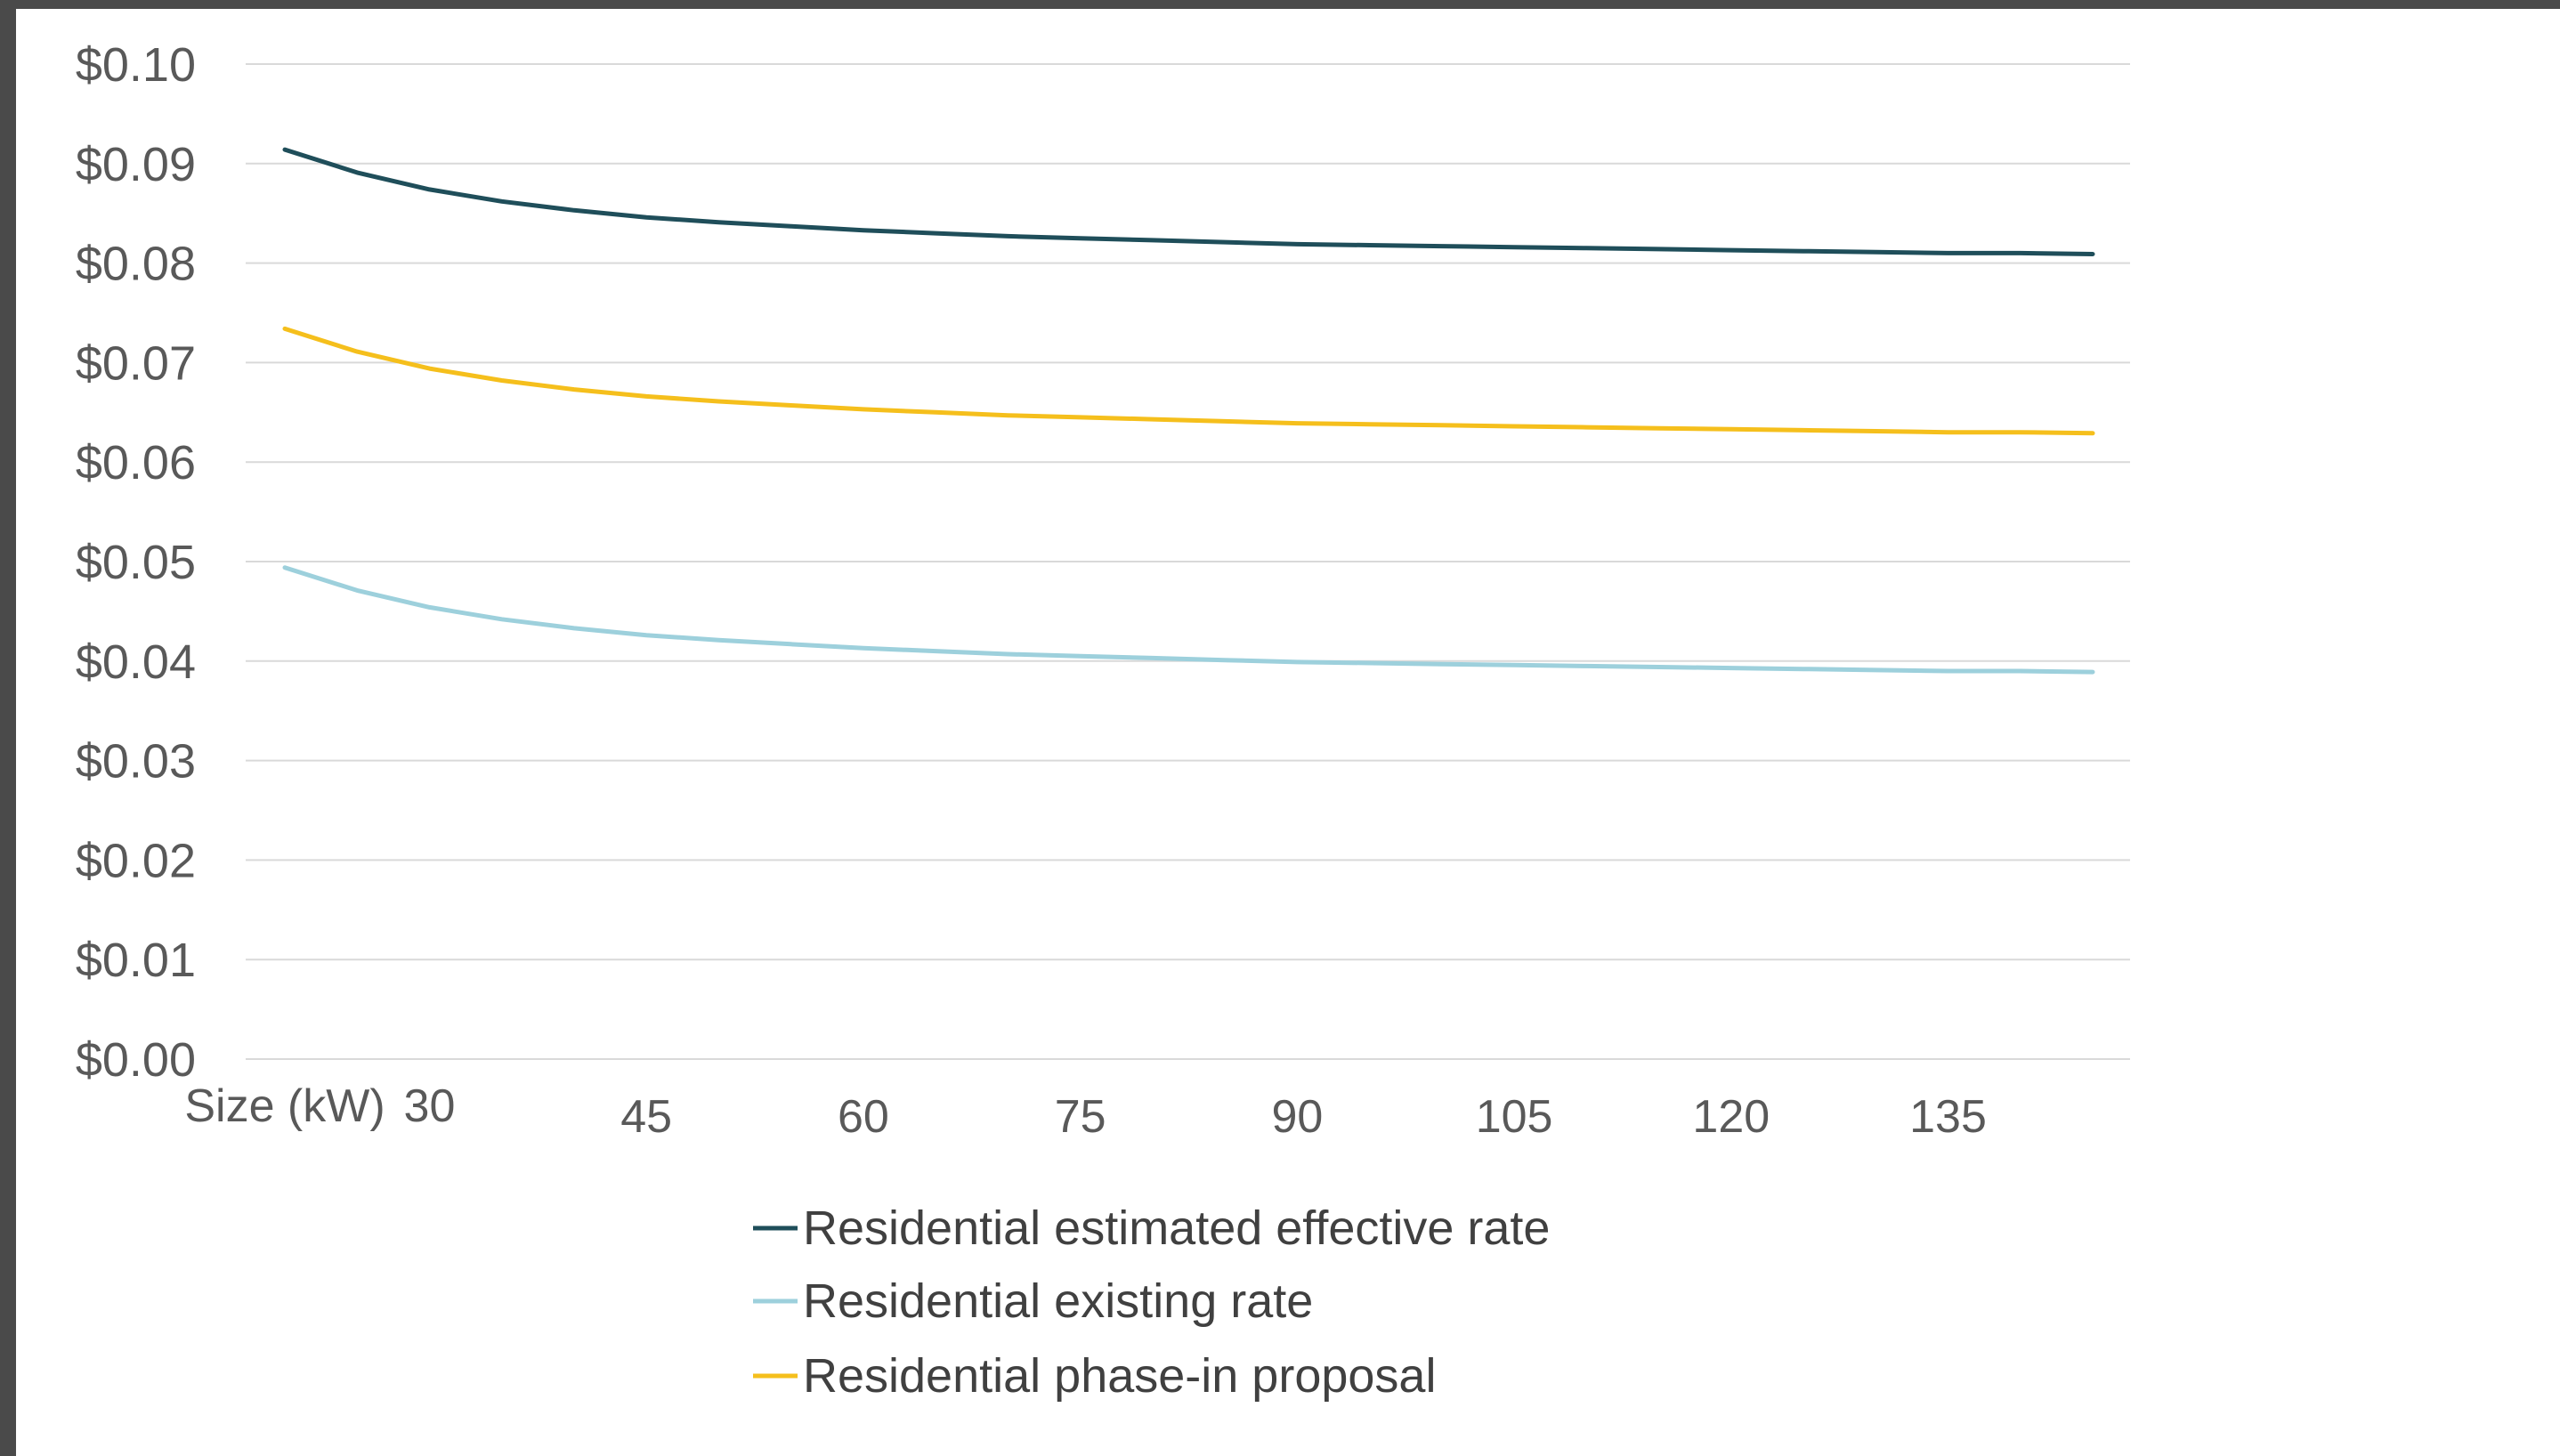 The image size is (2560, 1456). Describe the element at coordinates (1058, 1301) in the screenshot. I see `legend-label: Residential existing rate` at that location.